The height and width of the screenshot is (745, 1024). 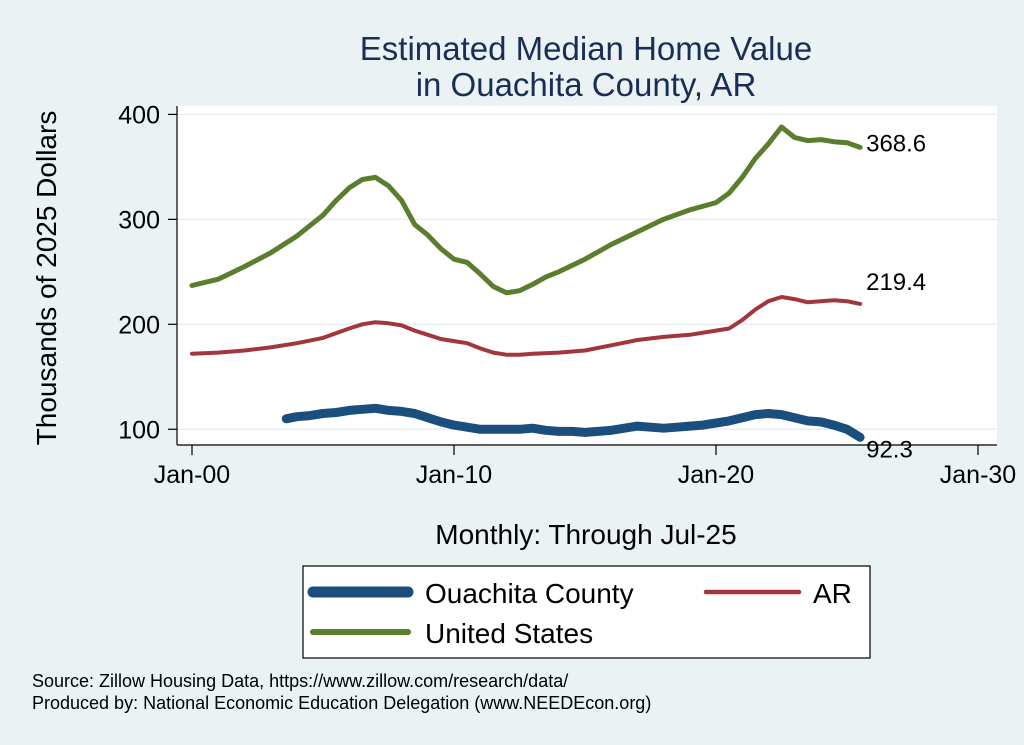 What do you see at coordinates (46, 278) in the screenshot?
I see `y-axis-title: Thousands of 2025 Dollars` at bounding box center [46, 278].